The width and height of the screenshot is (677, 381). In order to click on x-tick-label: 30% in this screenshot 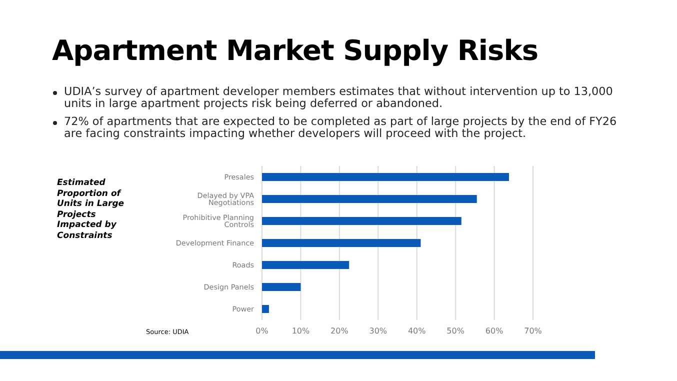, I will do `click(378, 331)`.